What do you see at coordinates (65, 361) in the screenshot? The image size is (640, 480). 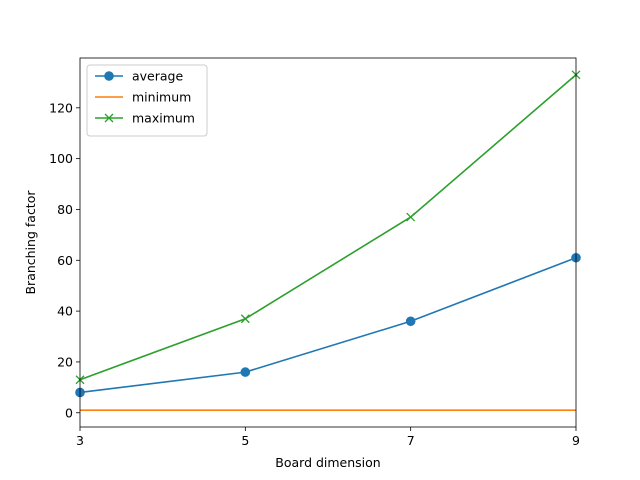 I see `y-tick-label: 20` at bounding box center [65, 361].